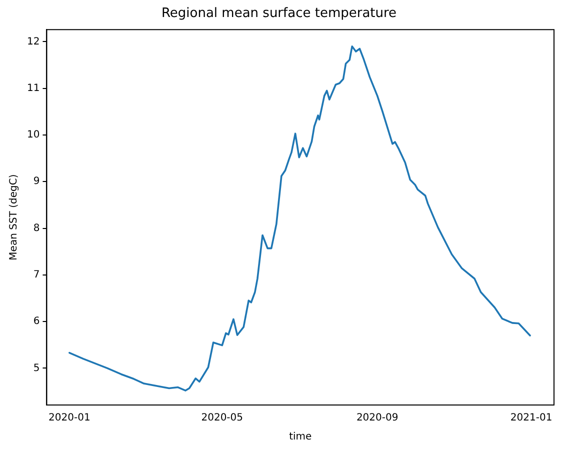  Describe the element at coordinates (279, 14) in the screenshot. I see `chart-title: Regional mean surface temperature` at that location.